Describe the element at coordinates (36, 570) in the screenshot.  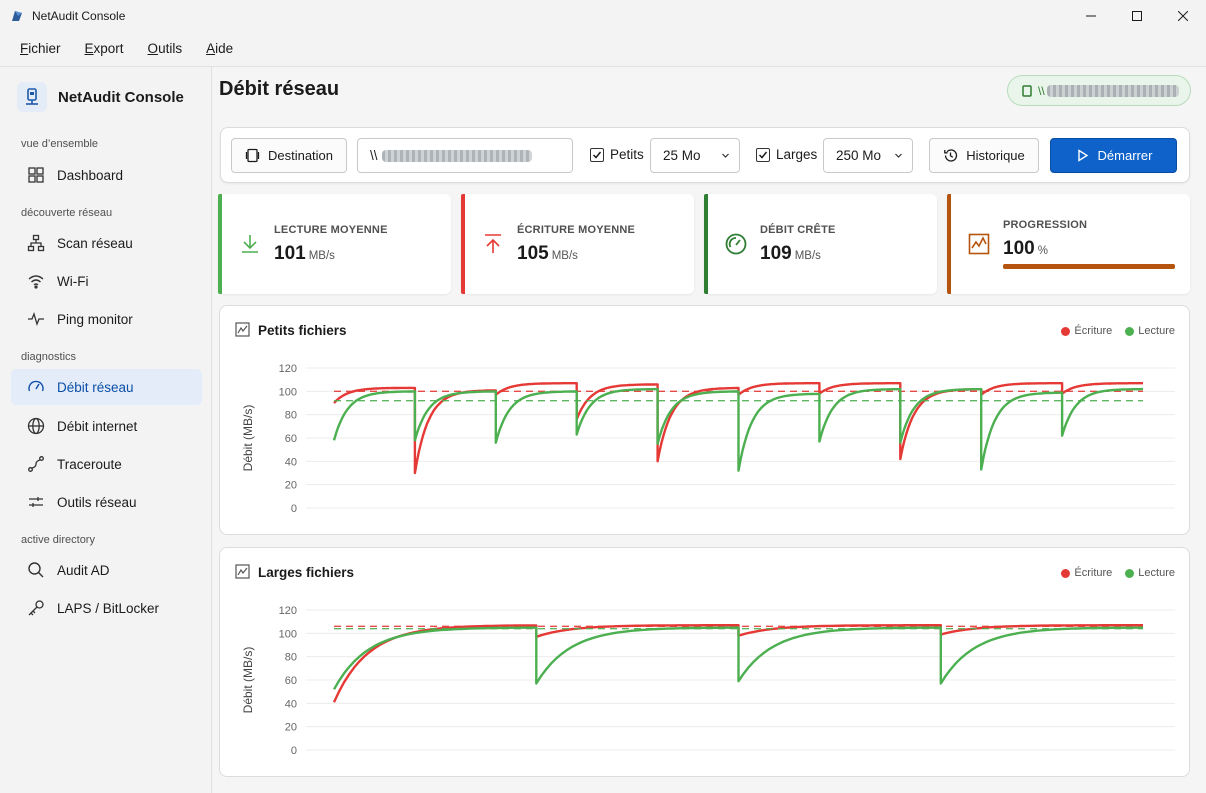
I see `search-icon` at that location.